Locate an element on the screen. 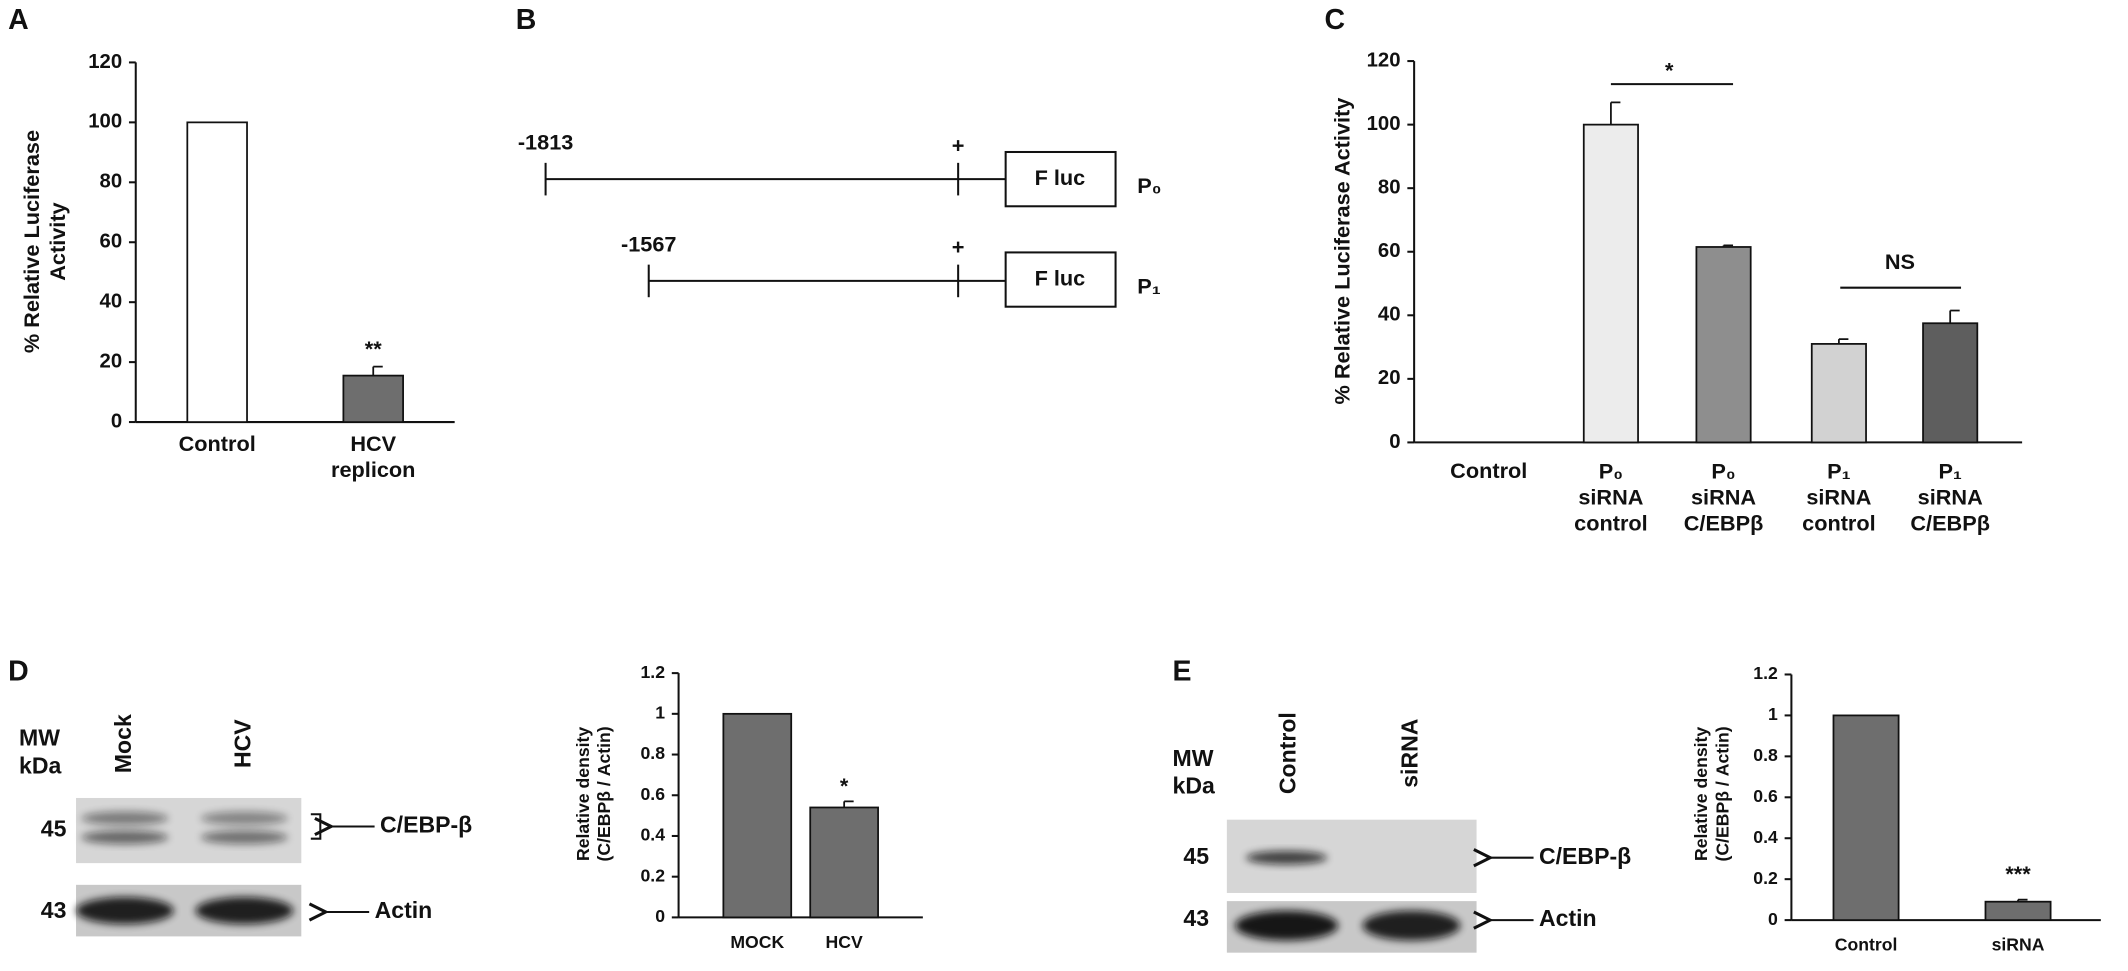 Image resolution: width=2128 pixels, height=971 pixels. x-tick-label: HCV replicon is located at coordinates (373, 456).